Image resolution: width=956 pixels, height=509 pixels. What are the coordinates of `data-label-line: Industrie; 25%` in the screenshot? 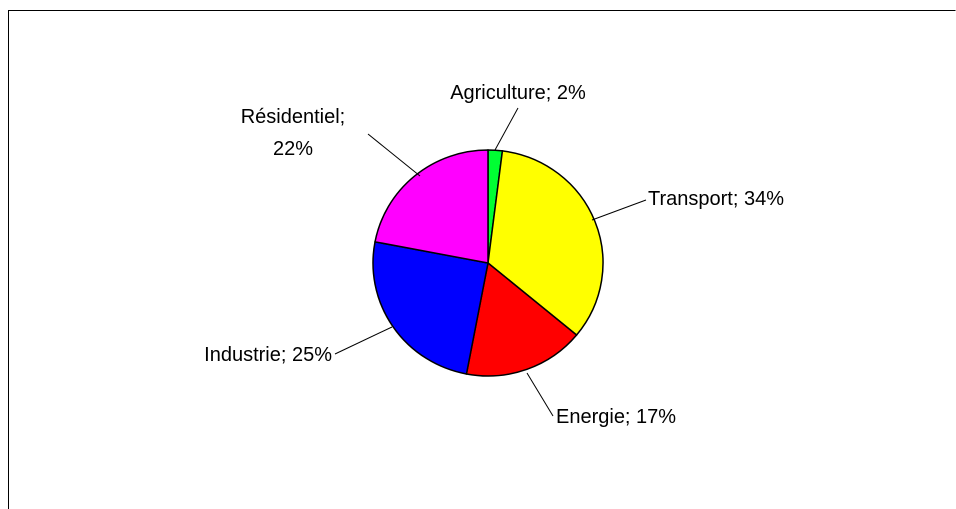 It's located at (268, 355).